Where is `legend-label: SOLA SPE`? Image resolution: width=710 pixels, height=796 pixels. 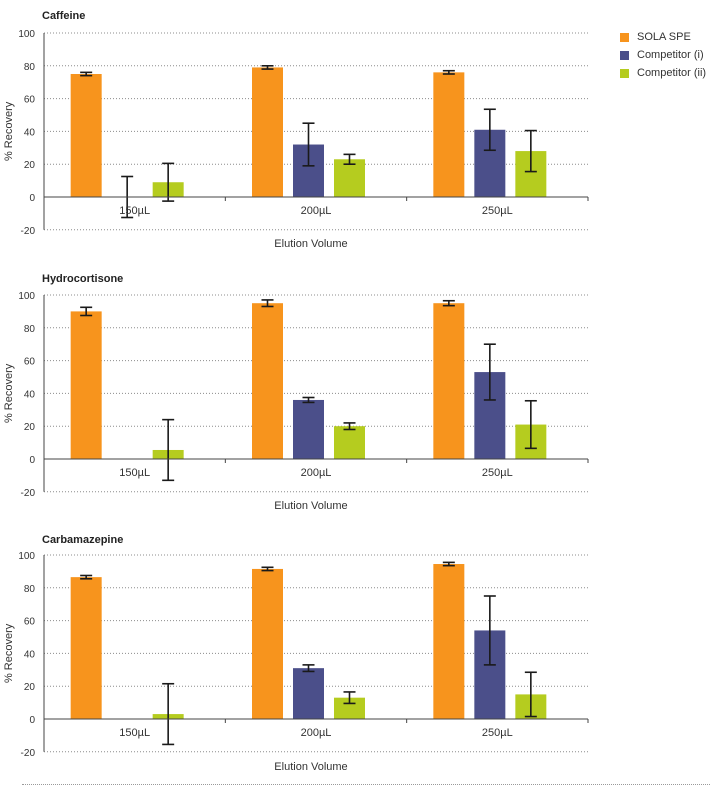 legend-label: SOLA SPE is located at coordinates (664, 37).